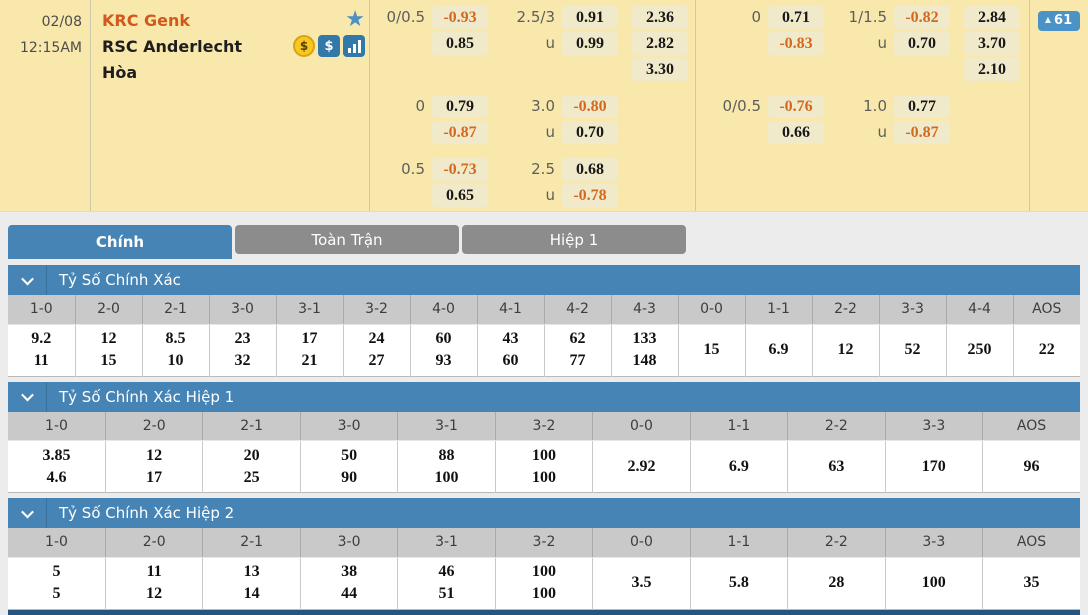 This screenshot has width=1088, height=615. I want to click on section-header: Tỷ Số Chính Xác Hiệp 2, so click(544, 513).